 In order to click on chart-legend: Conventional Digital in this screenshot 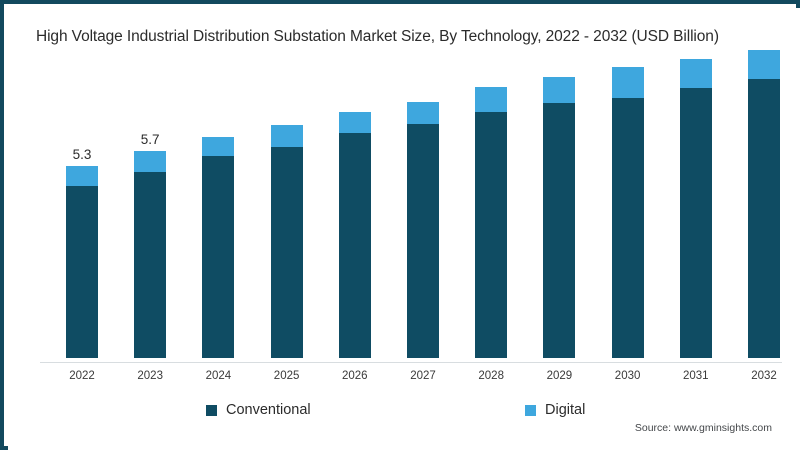, I will do `click(405, 415)`.